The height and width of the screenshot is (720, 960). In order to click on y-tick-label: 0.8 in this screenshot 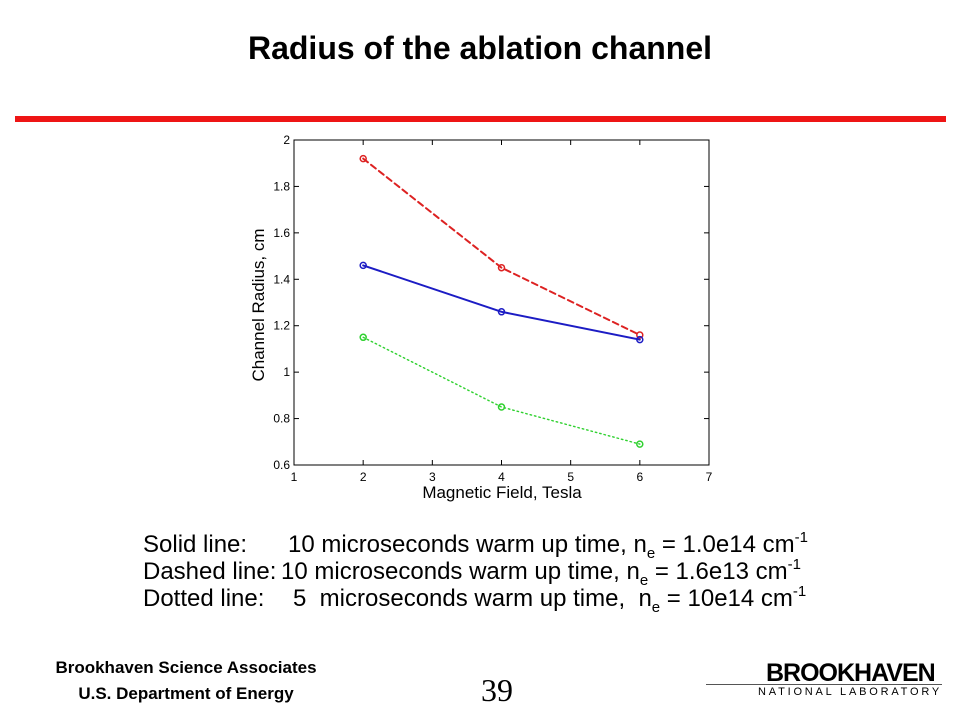, I will do `click(281, 419)`.